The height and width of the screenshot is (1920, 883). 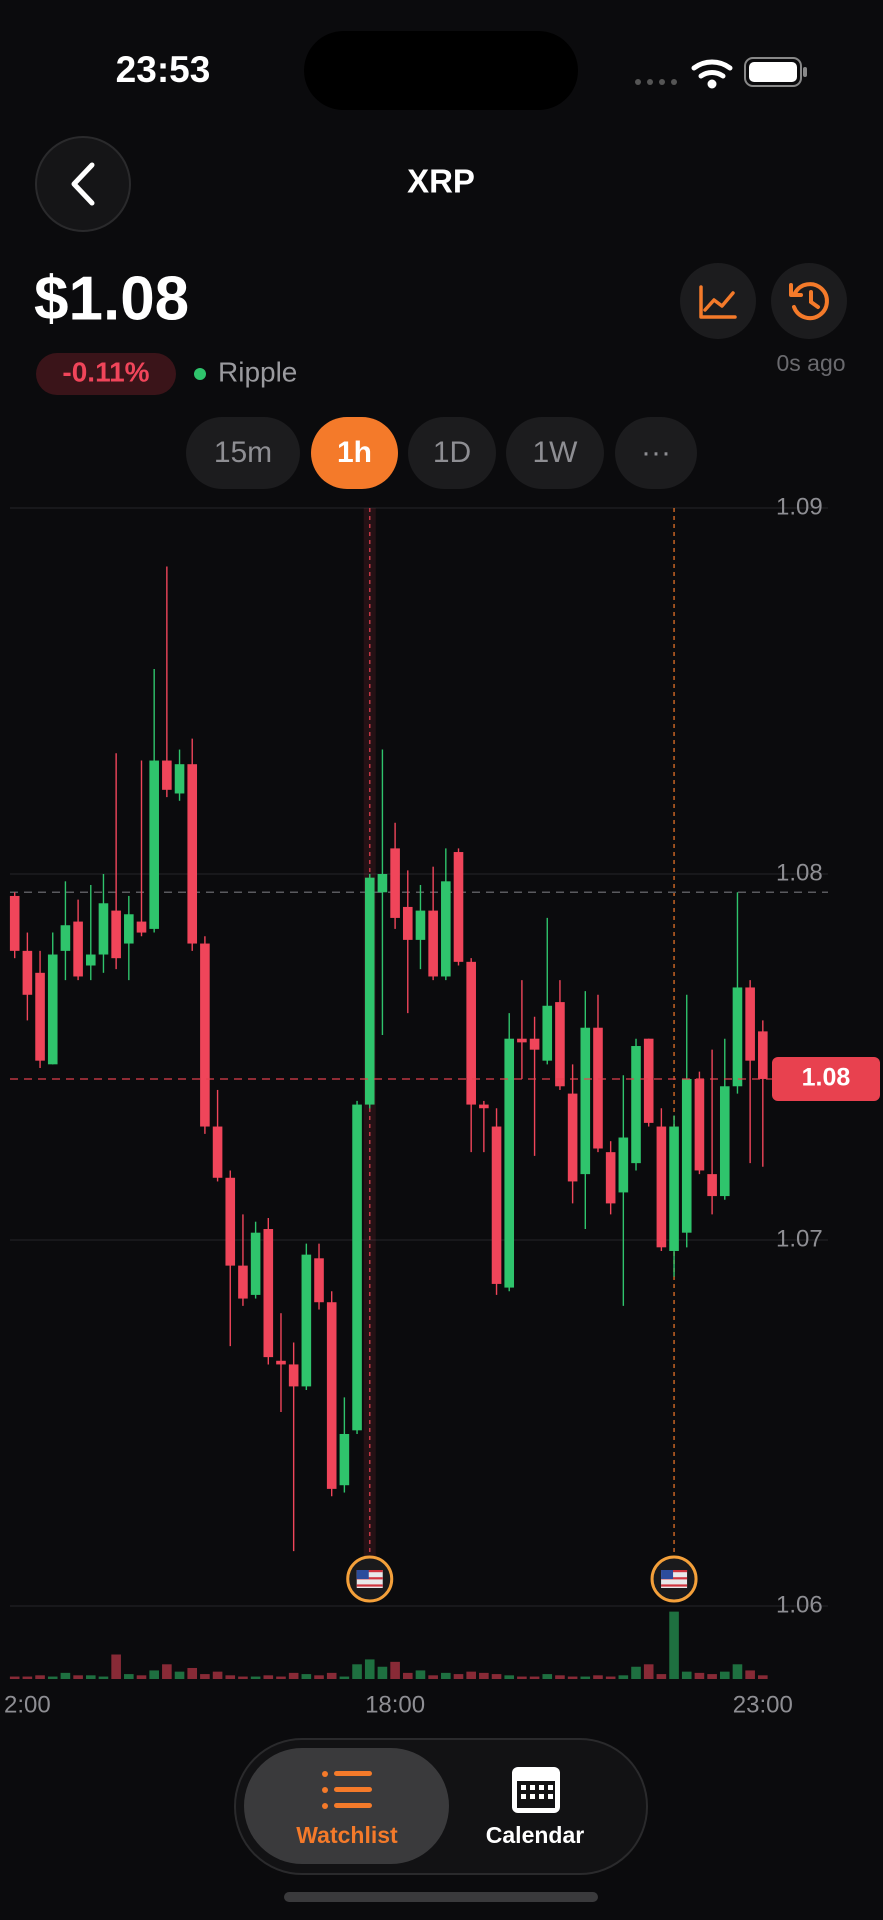 What do you see at coordinates (799, 506) in the screenshot?
I see `y-tick-label: 1.09` at bounding box center [799, 506].